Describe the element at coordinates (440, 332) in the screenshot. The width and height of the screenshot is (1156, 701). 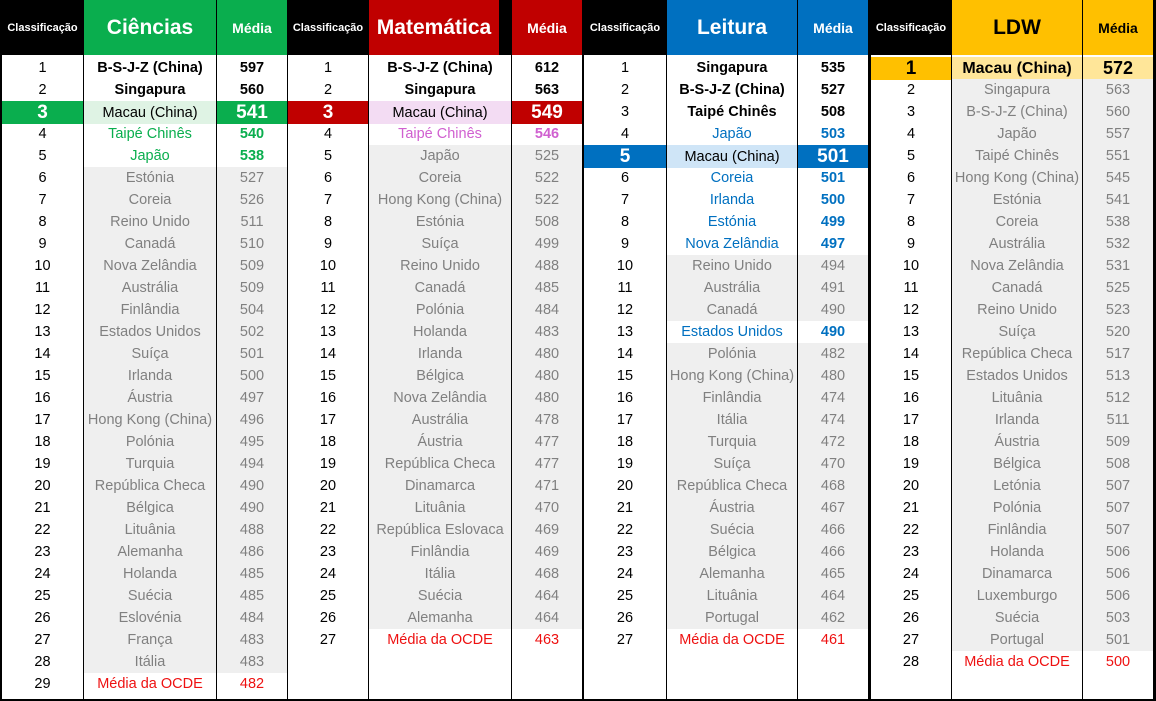
I see `country-cell: Holanda` at that location.